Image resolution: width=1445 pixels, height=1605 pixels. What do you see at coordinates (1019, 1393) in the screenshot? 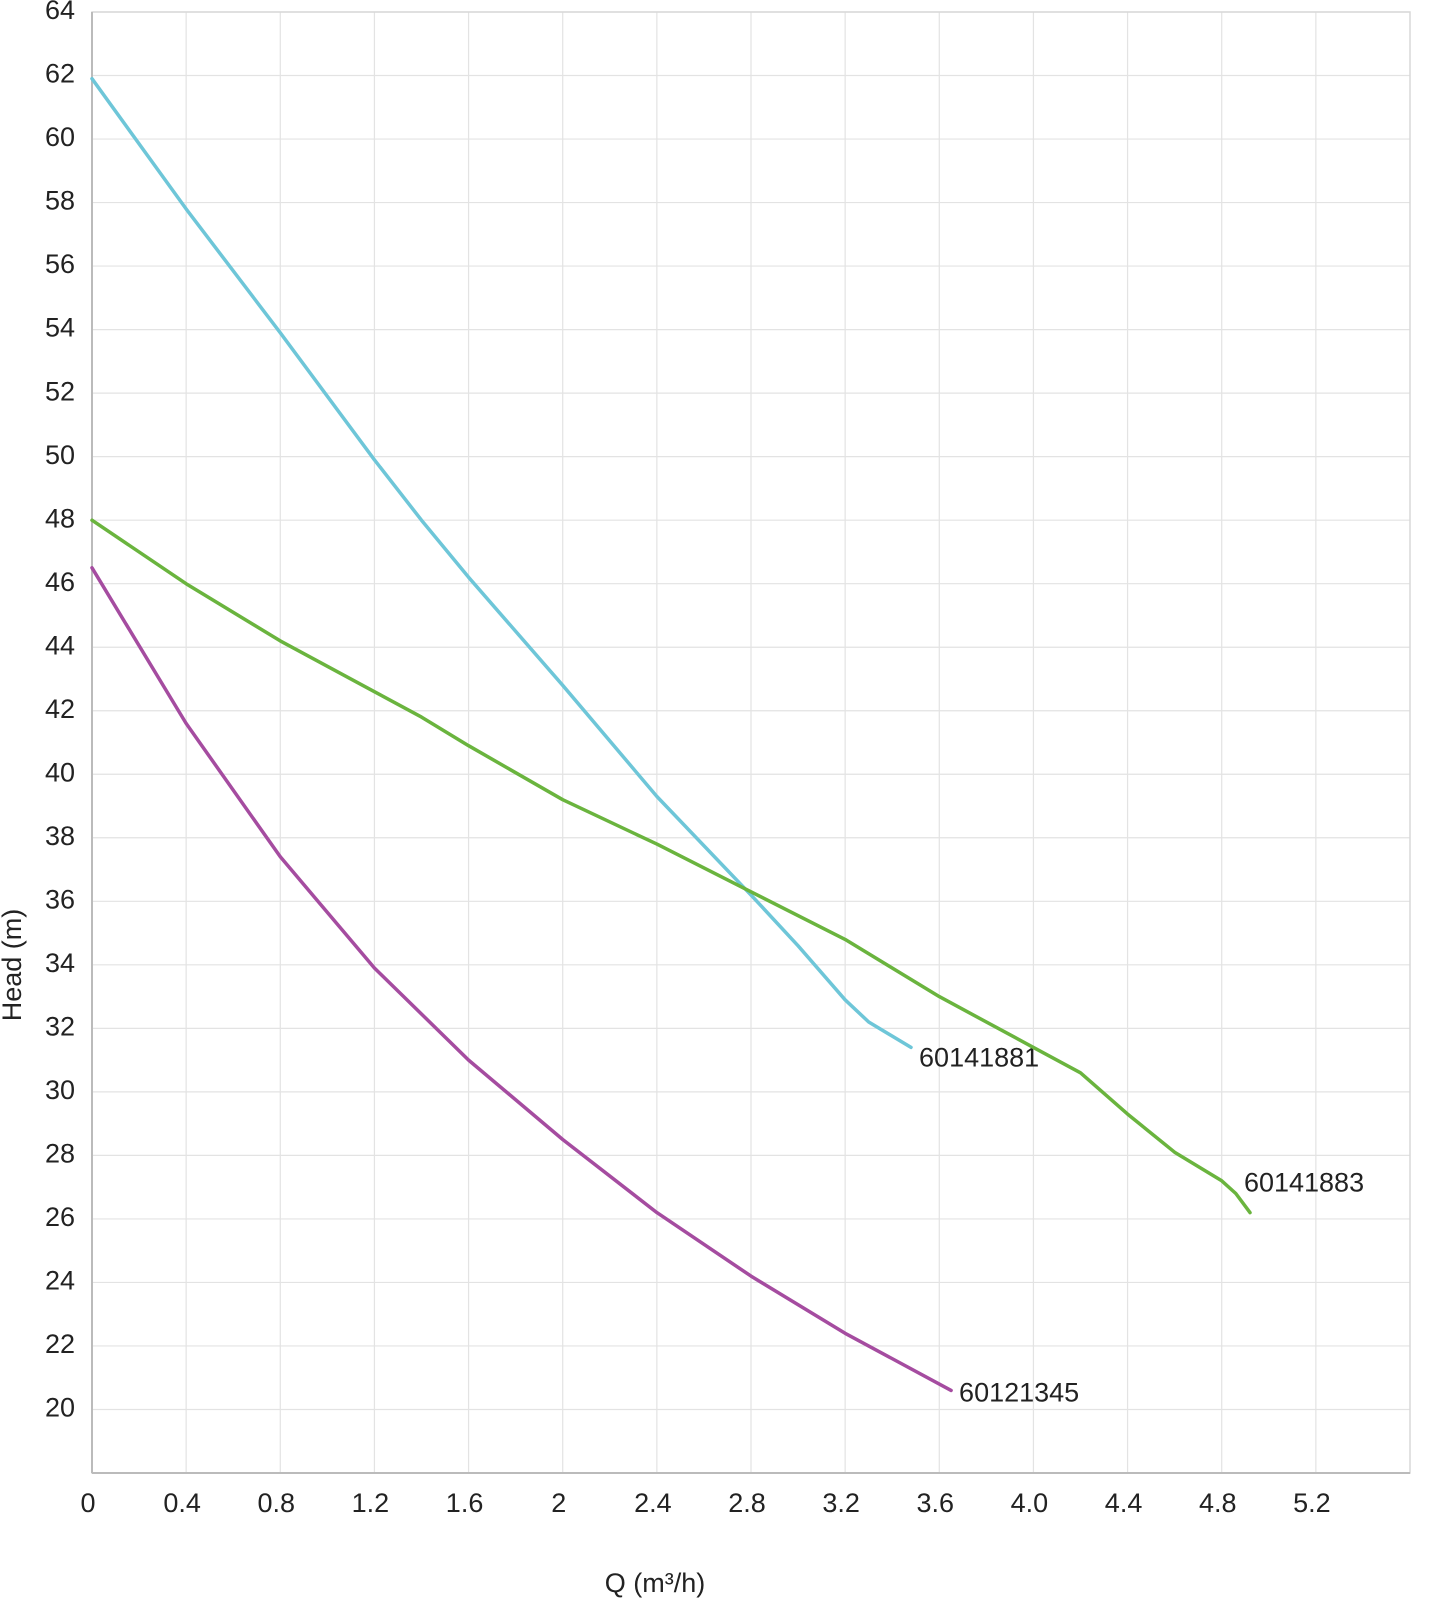
I see `series-label: 60121345` at bounding box center [1019, 1393].